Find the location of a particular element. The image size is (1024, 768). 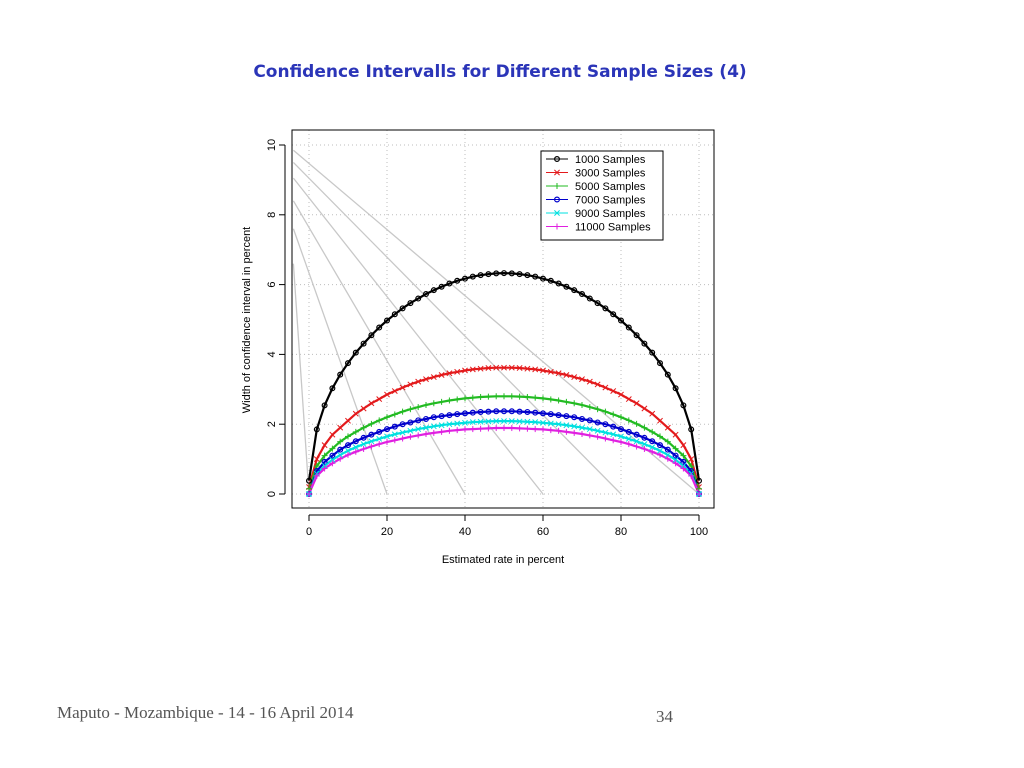

y-tick-label: 2 is located at coordinates (272, 424).